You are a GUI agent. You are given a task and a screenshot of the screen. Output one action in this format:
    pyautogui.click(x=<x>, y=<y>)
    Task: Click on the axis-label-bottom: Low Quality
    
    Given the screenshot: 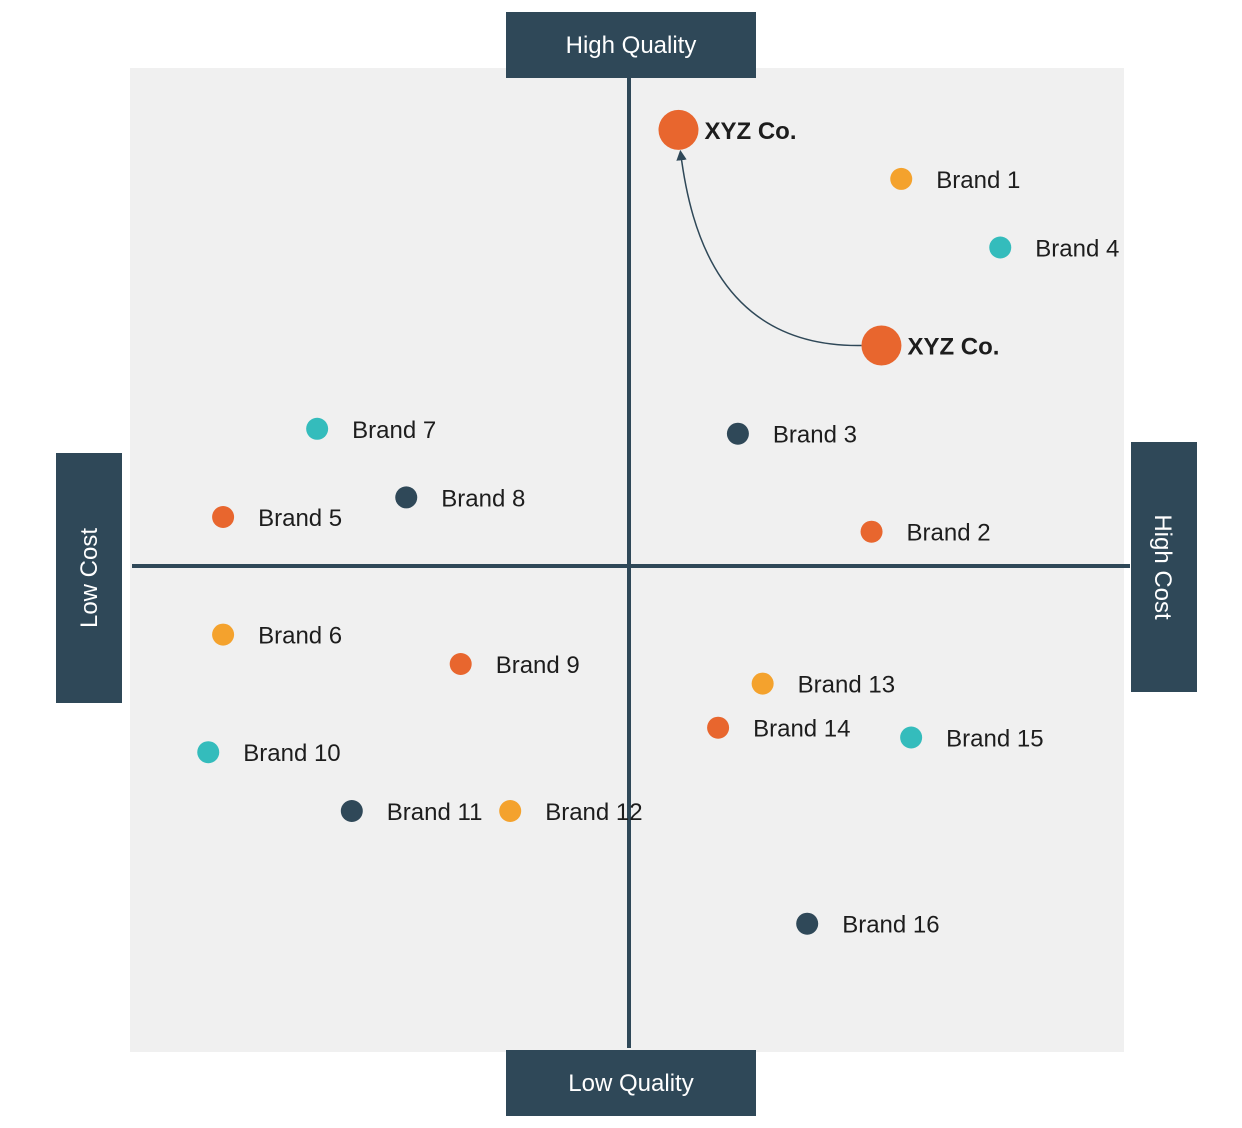 What is the action you would take?
    pyautogui.click(x=631, y=1083)
    